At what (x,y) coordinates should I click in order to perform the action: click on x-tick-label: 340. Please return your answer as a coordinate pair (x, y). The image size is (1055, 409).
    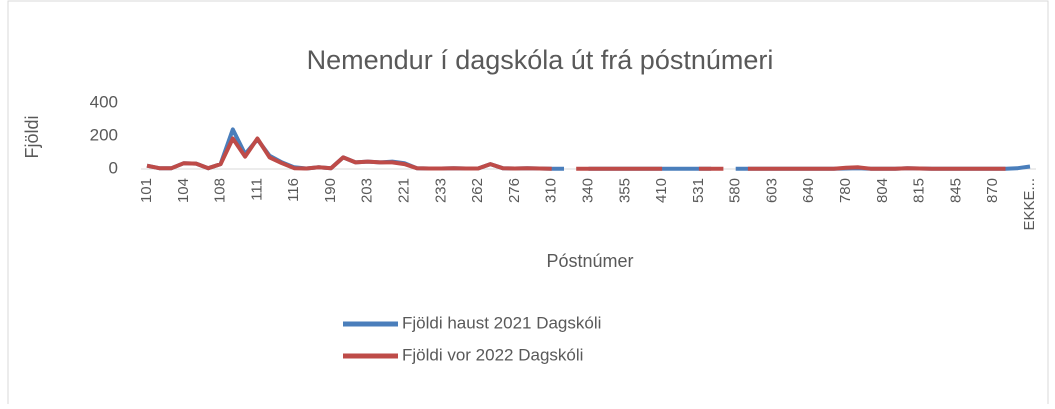
    Looking at the image, I should click on (587, 190).